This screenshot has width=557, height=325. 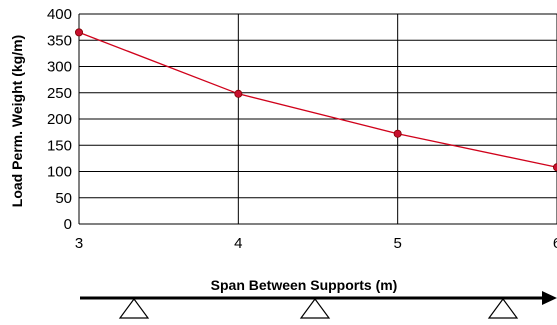 I want to click on y-tick-label: 350, so click(x=59, y=40).